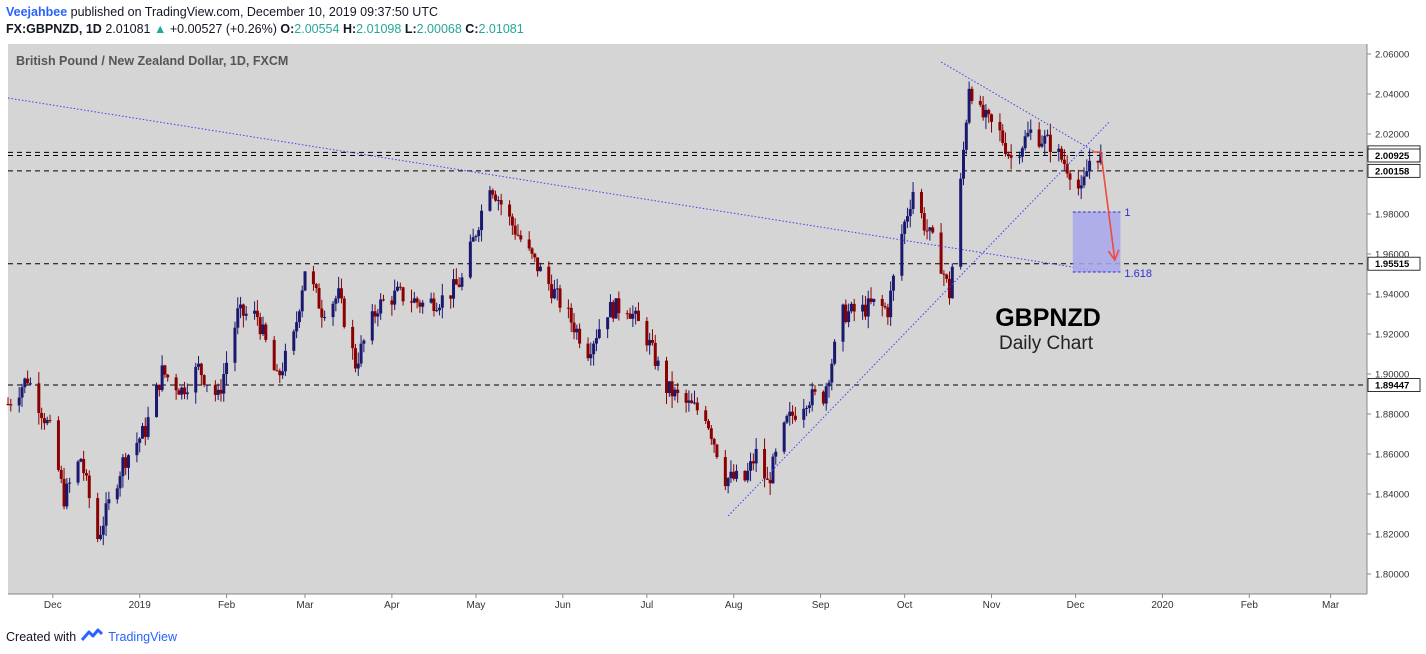  I want to click on tradingview-brand: TradingView, so click(142, 636).